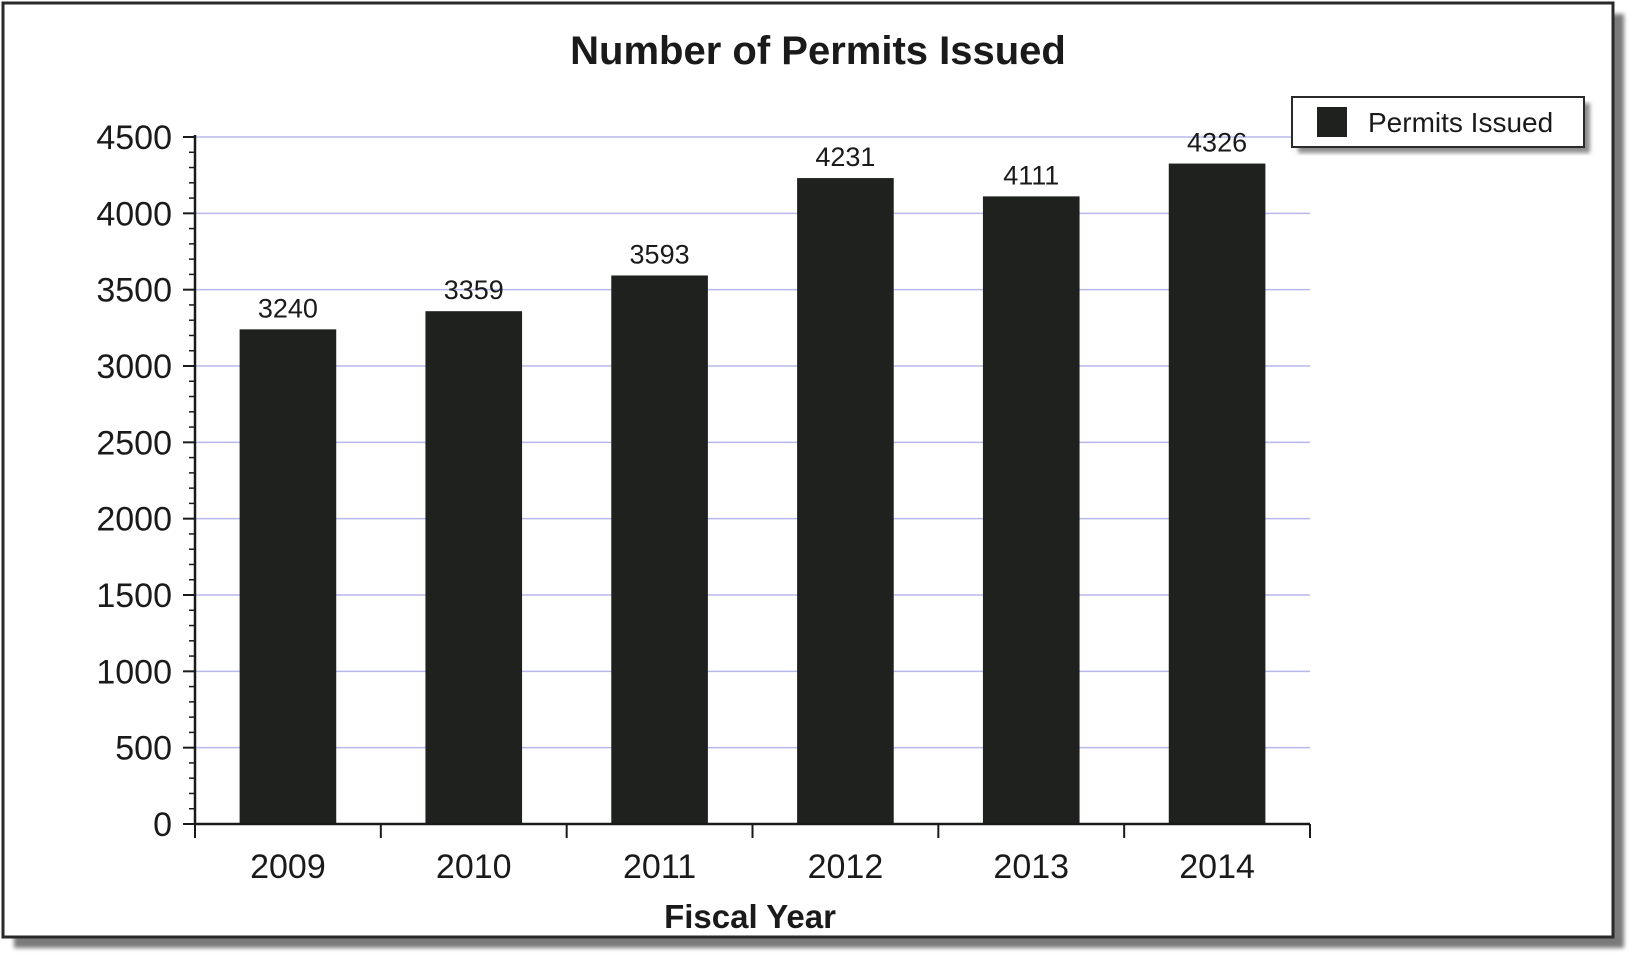 The width and height of the screenshot is (1633, 960). What do you see at coordinates (752, 867) in the screenshot?
I see `x-tick-labels: 2009 2010 2011 2012 2013 2014` at bounding box center [752, 867].